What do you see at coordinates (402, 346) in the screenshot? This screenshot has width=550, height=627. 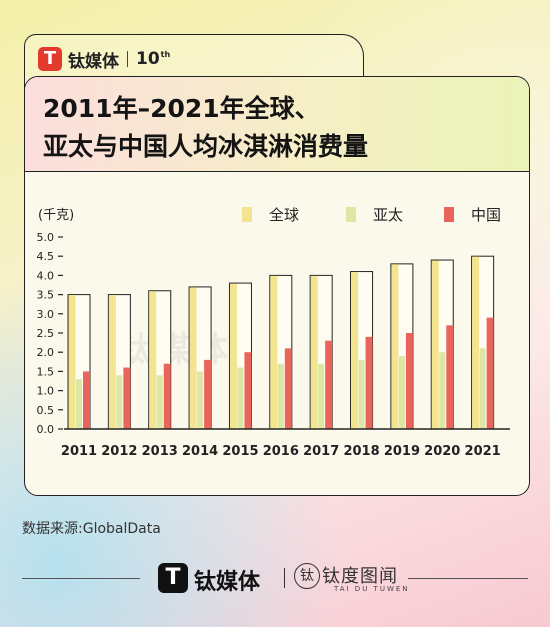 I see `bar-cluster-2019` at bounding box center [402, 346].